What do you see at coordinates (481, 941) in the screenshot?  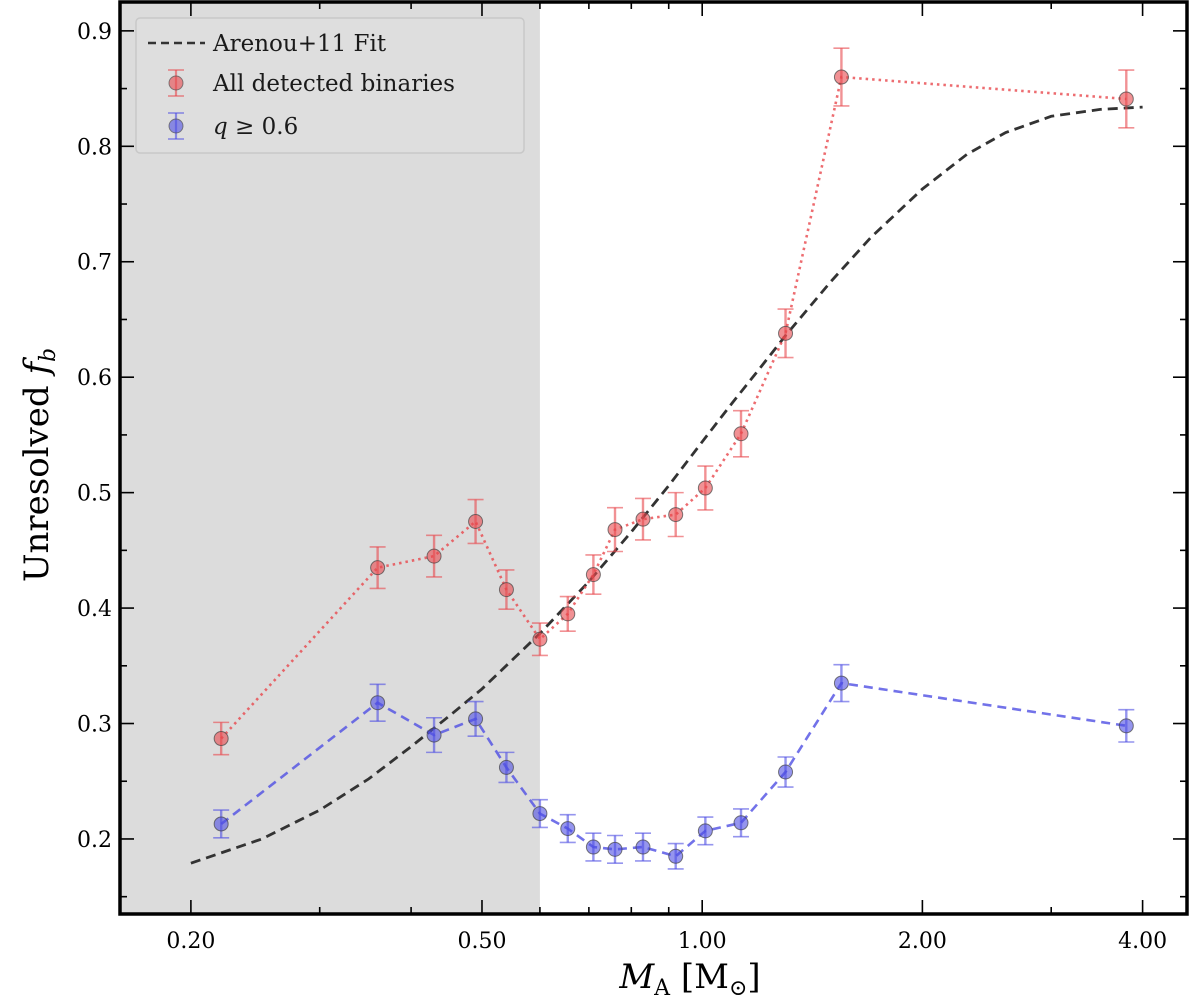 I see `x-tick-label: 0.50` at bounding box center [481, 941].